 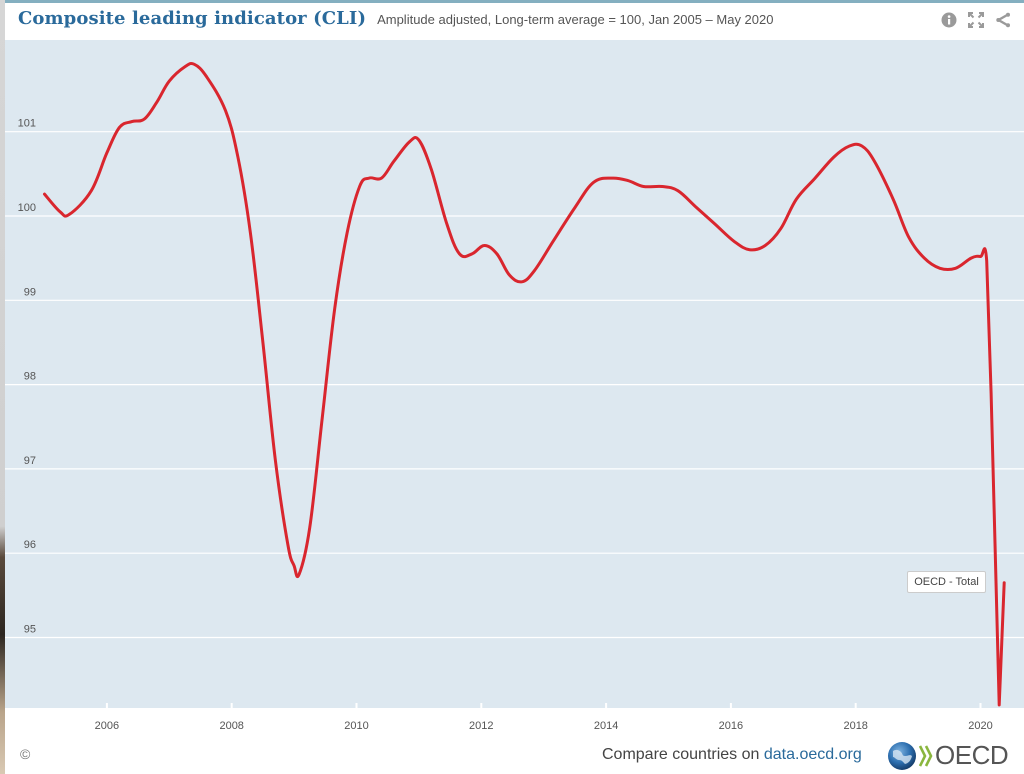 I want to click on x-tick-label: 2006, so click(x=107, y=726).